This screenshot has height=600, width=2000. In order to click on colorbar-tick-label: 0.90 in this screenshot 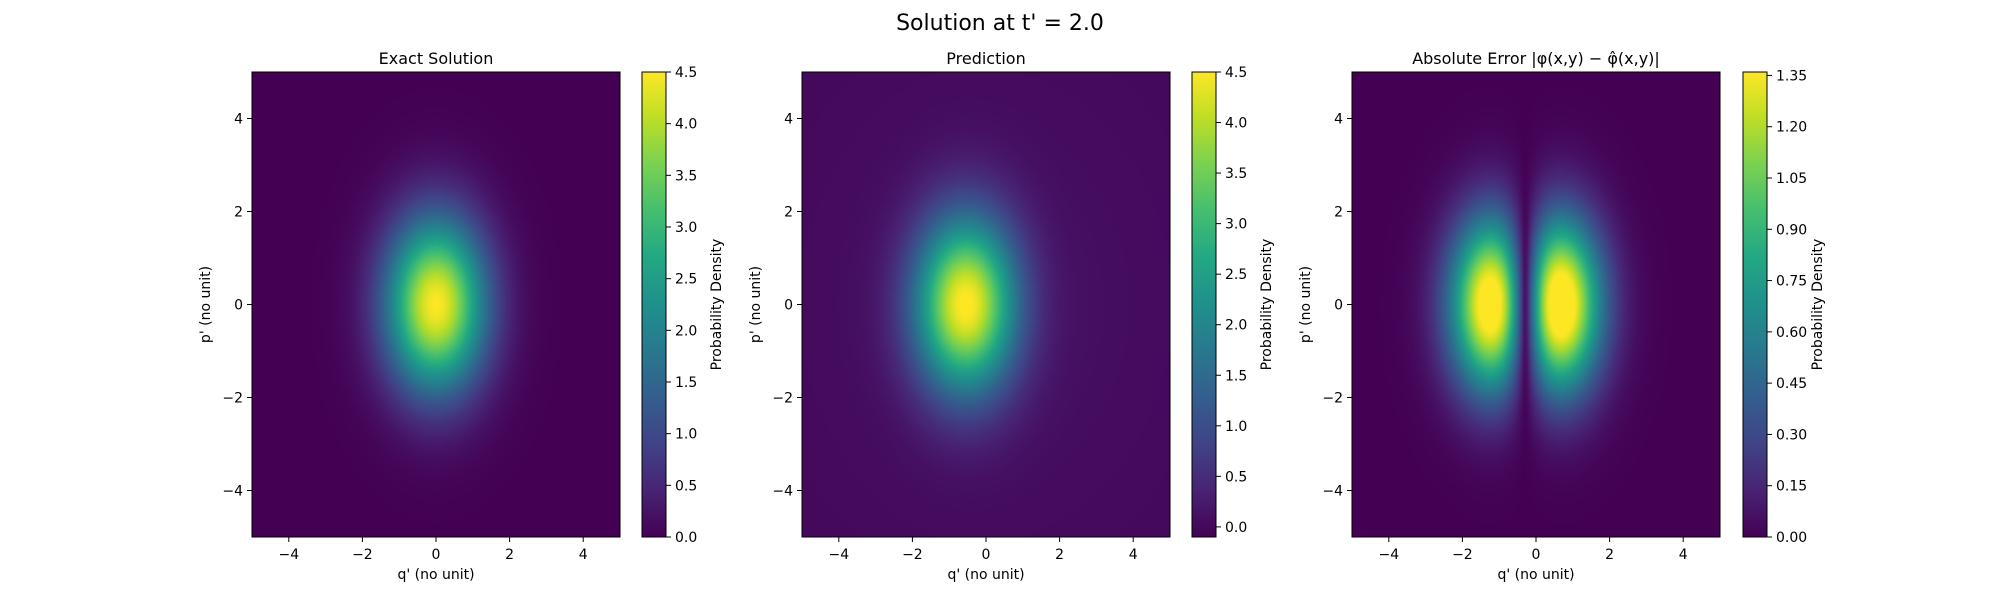, I will do `click(1791, 230)`.